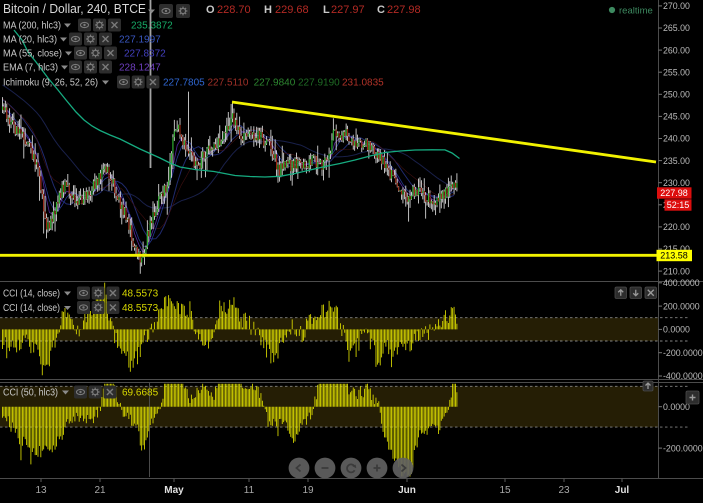 The height and width of the screenshot is (503, 703). I want to click on svg-text: MA (55, close), so click(32, 54).